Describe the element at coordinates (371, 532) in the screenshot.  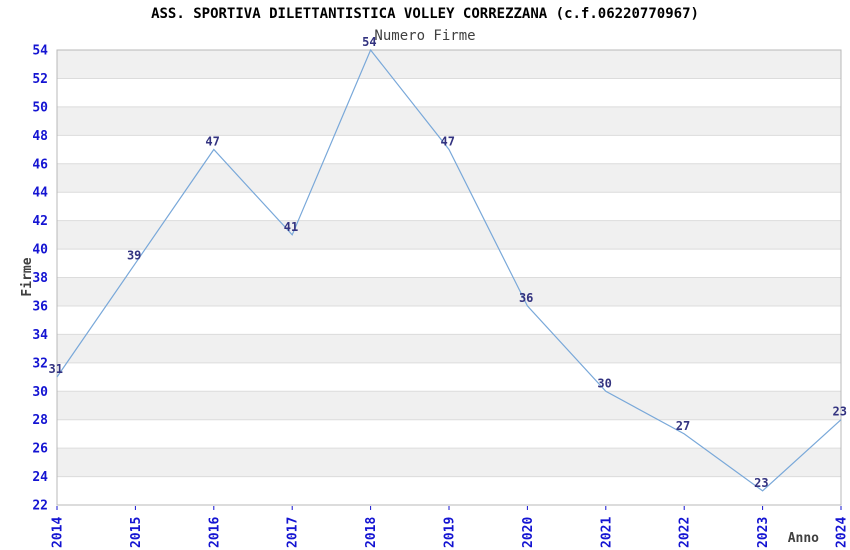
I see `x-tick-label: 2018` at that location.